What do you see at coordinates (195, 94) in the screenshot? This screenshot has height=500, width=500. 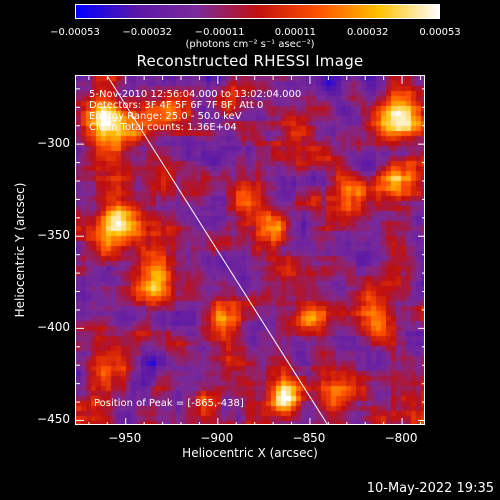 I see `annotation-time-range: 5-Nov-2010 12:56:04.000 to 13:02:04.000` at bounding box center [195, 94].